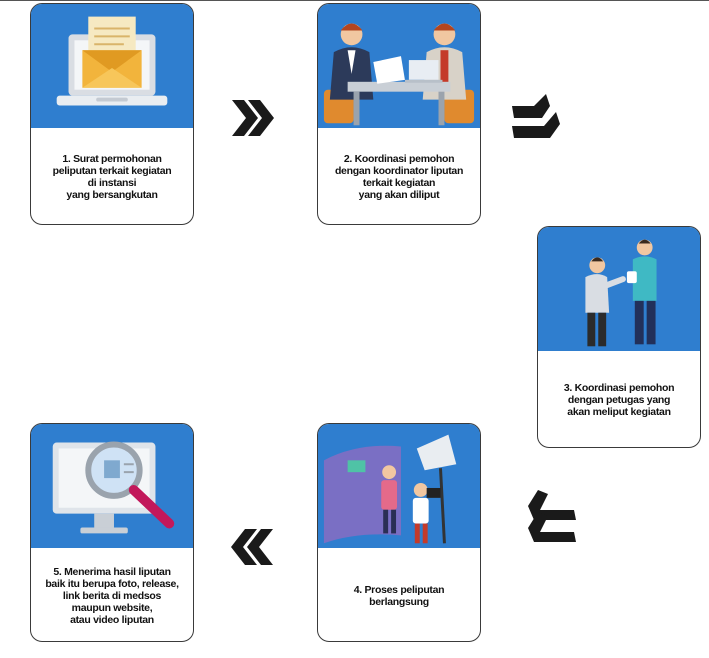  I want to click on arrow-down-right-icon, so click(534, 118).